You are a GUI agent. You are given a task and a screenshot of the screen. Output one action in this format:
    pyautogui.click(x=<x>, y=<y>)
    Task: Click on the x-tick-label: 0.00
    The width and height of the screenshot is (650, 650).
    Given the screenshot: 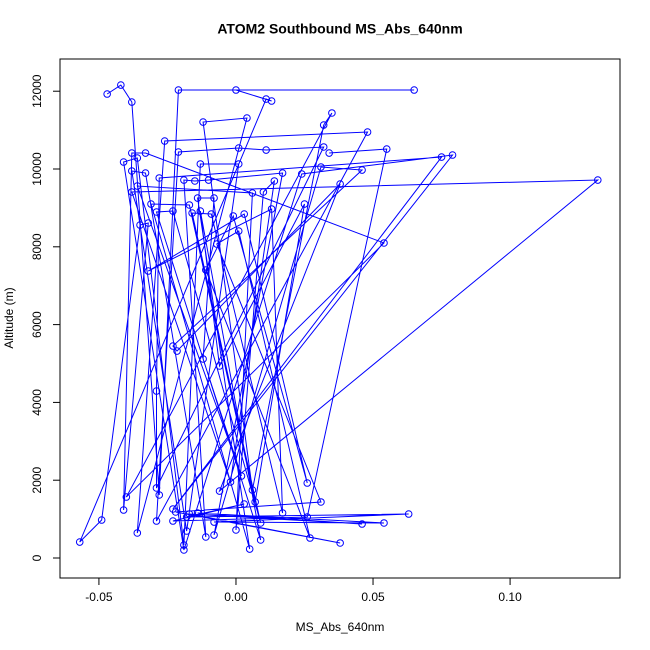 What is the action you would take?
    pyautogui.click(x=236, y=597)
    